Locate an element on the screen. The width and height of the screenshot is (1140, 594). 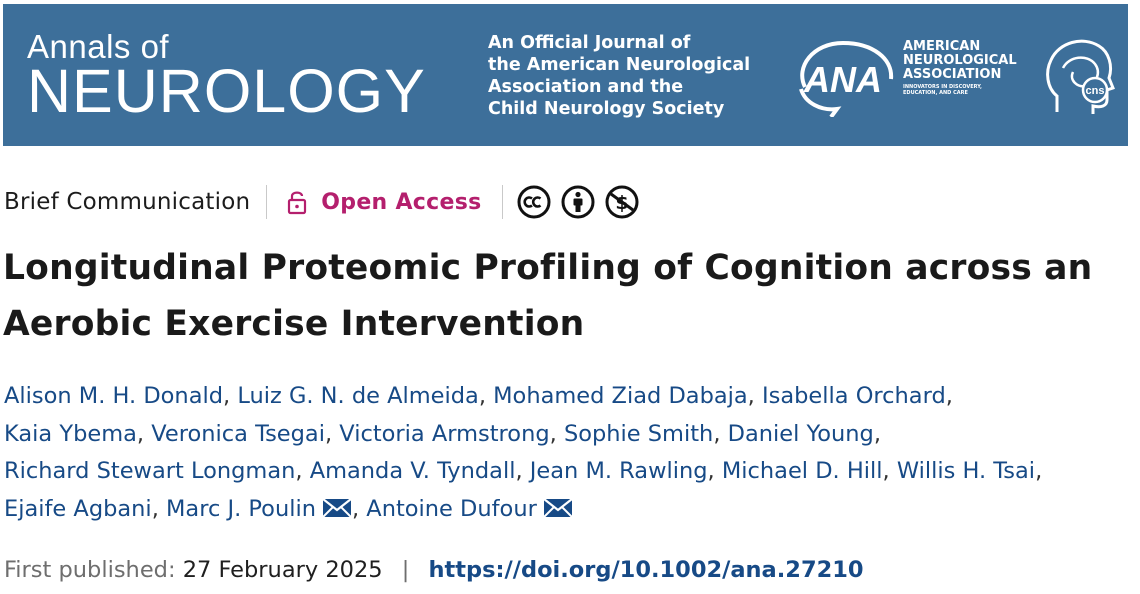
author-link: Marc J. Poulin is located at coordinates (241, 508).